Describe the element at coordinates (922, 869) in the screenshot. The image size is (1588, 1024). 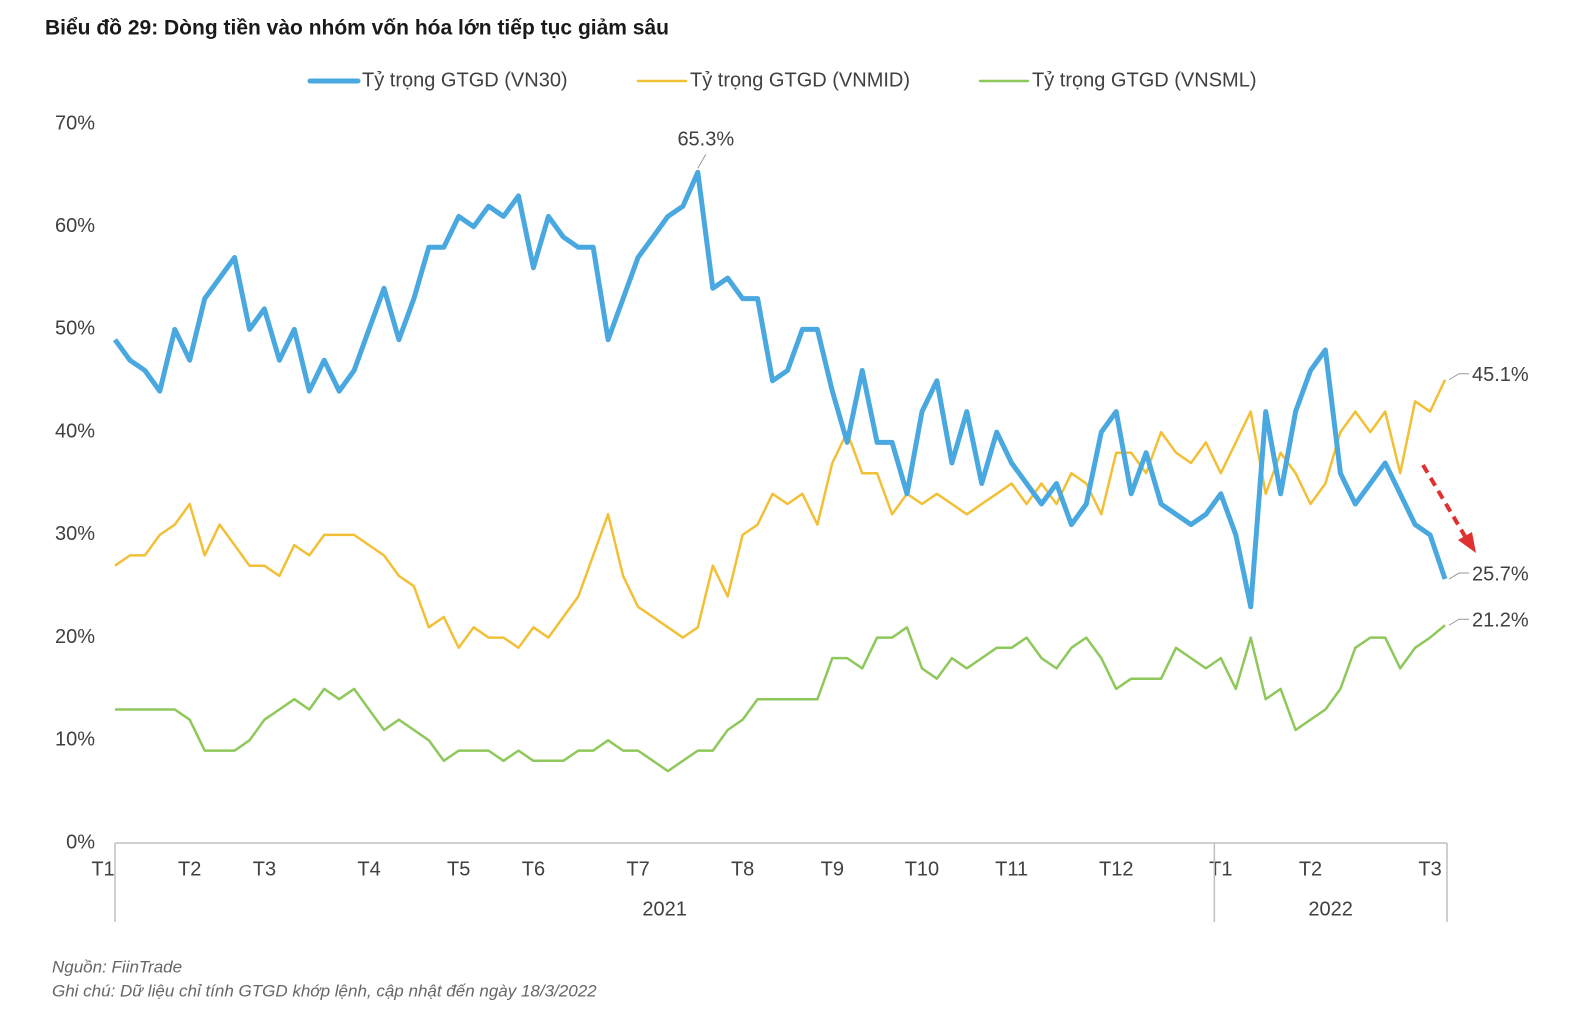
I see `x-tick-label: T10` at that location.